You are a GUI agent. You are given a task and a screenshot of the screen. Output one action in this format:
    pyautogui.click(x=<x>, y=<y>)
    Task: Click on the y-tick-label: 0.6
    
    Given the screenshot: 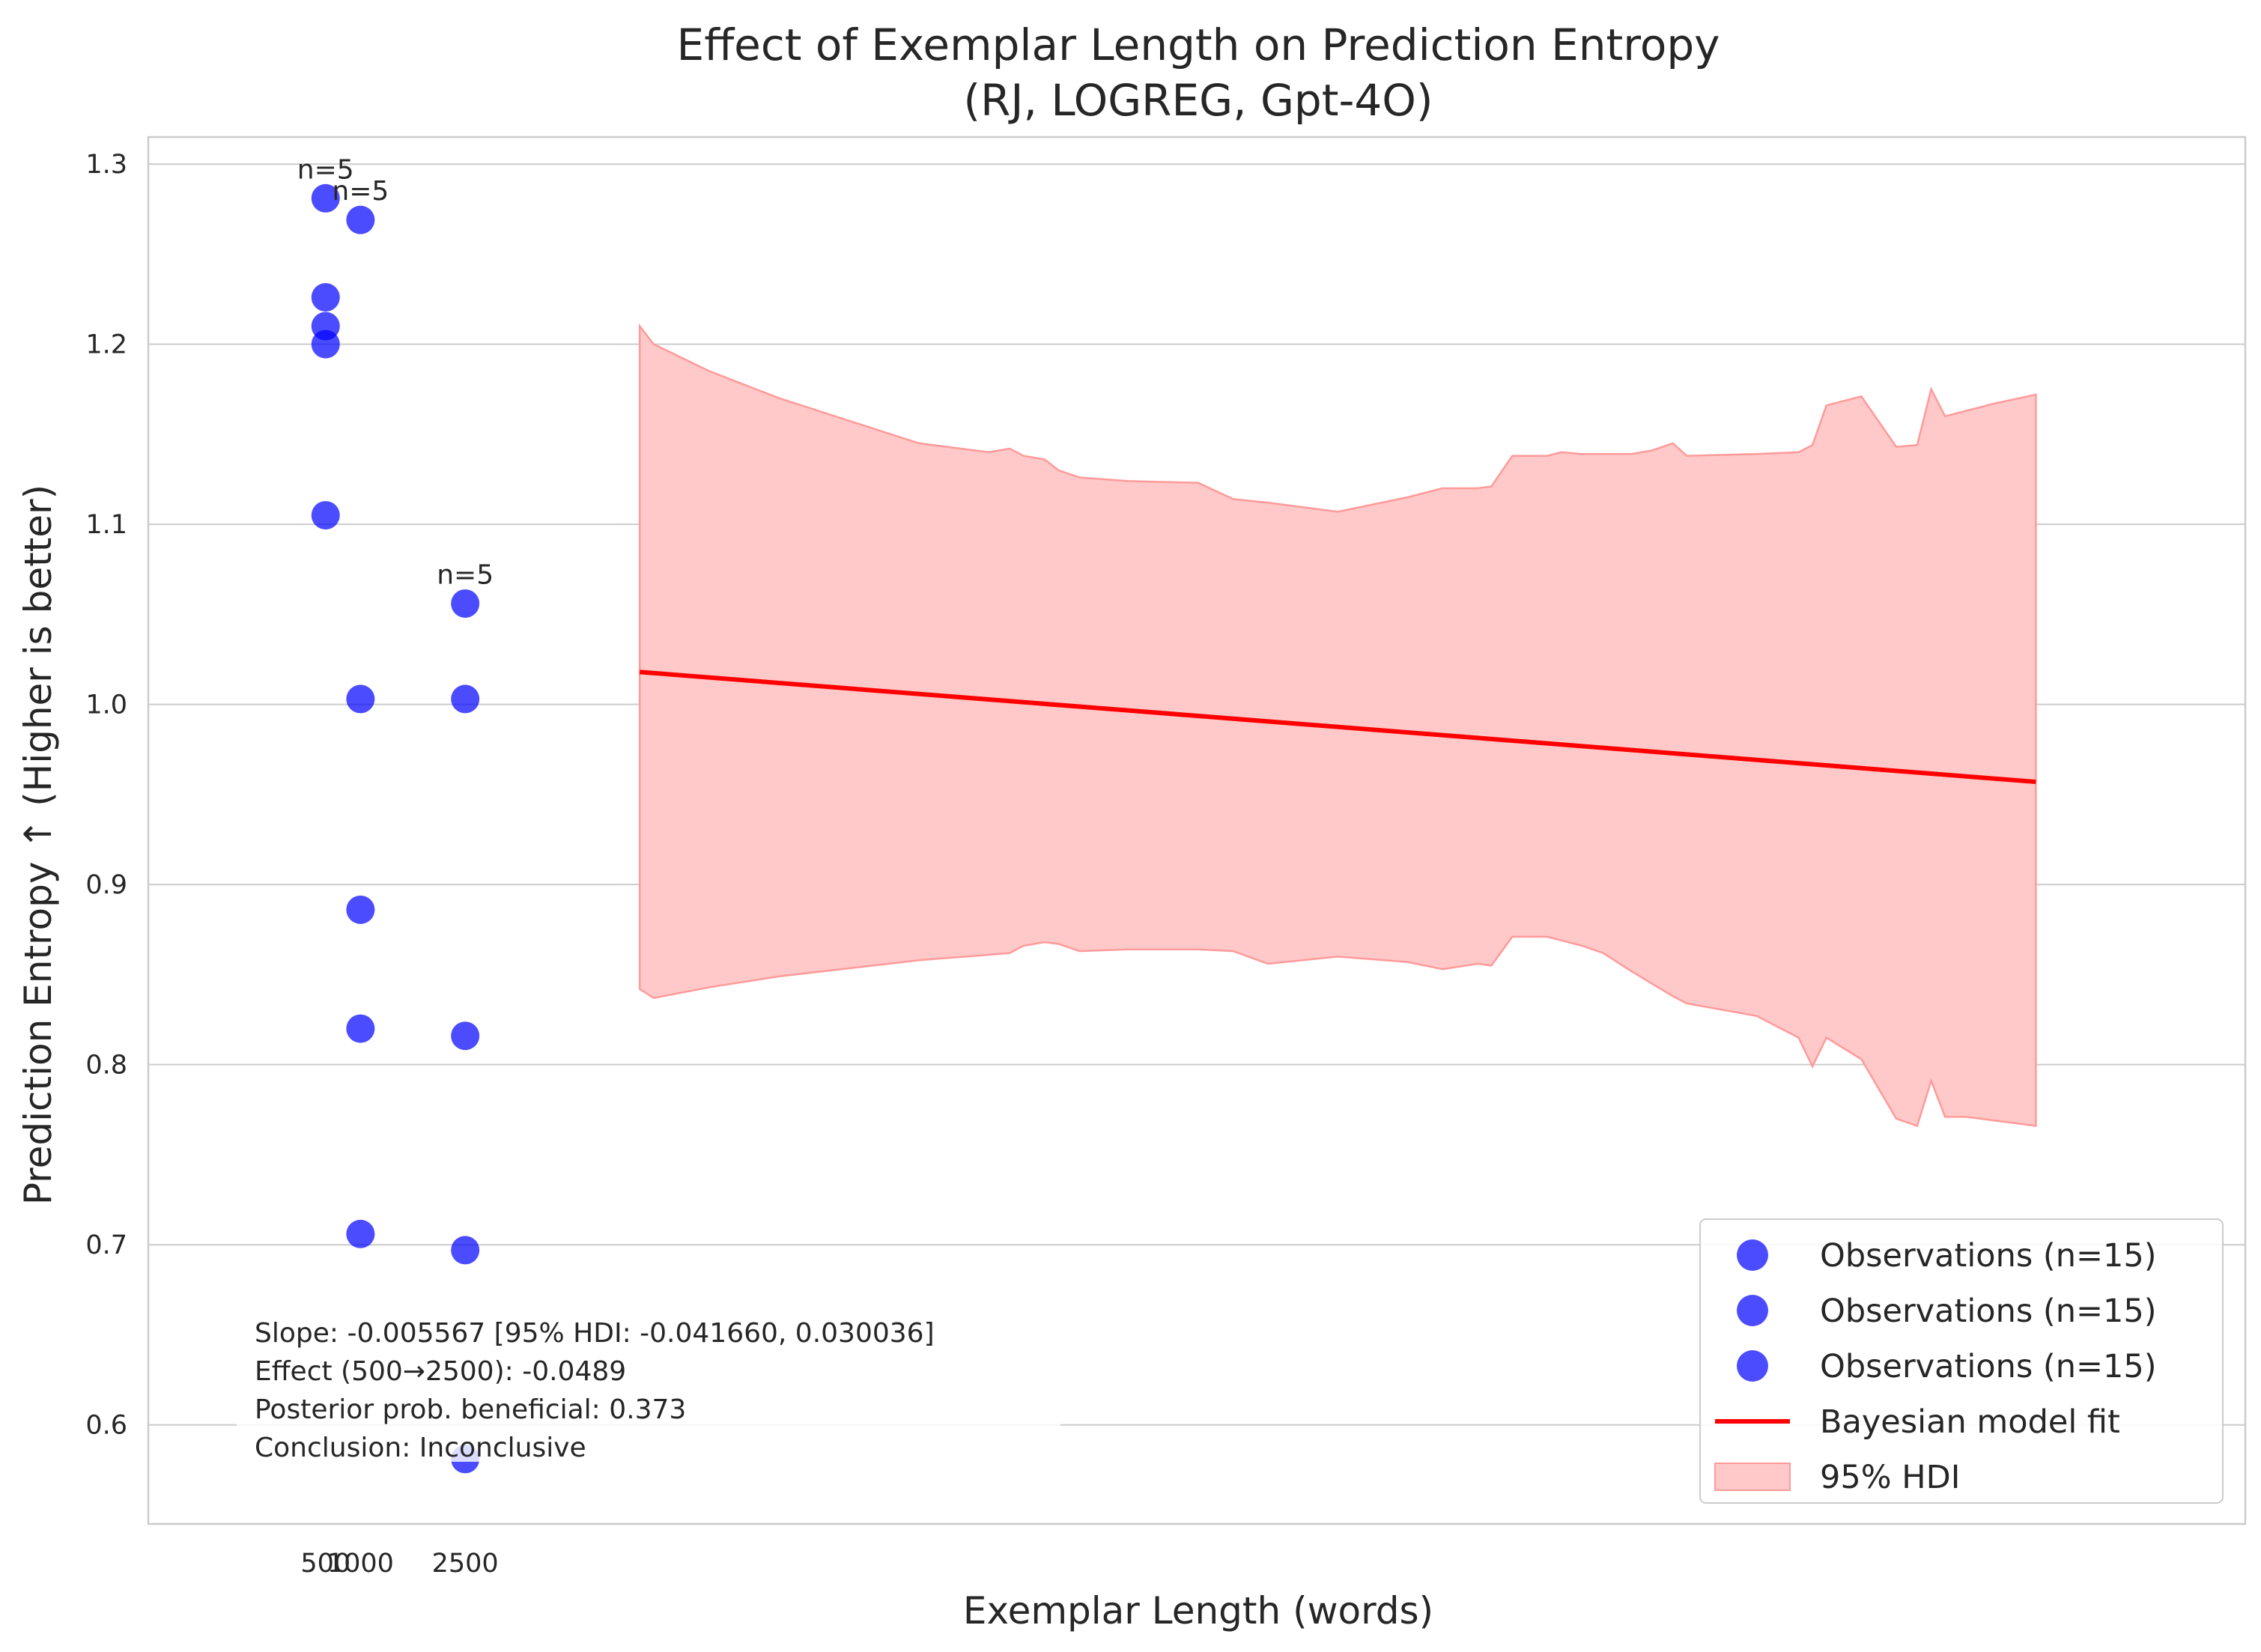 What is the action you would take?
    pyautogui.click(x=106, y=1426)
    